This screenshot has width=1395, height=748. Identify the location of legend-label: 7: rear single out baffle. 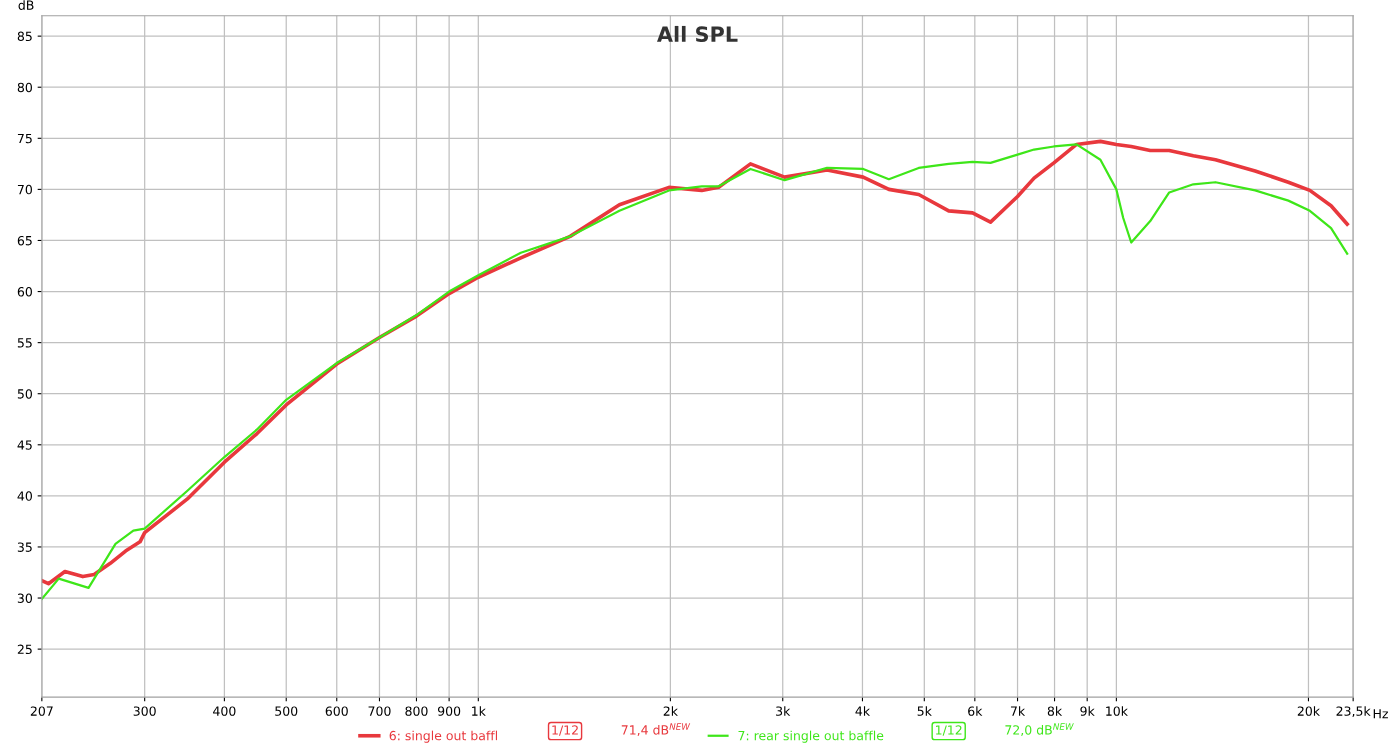
(811, 736).